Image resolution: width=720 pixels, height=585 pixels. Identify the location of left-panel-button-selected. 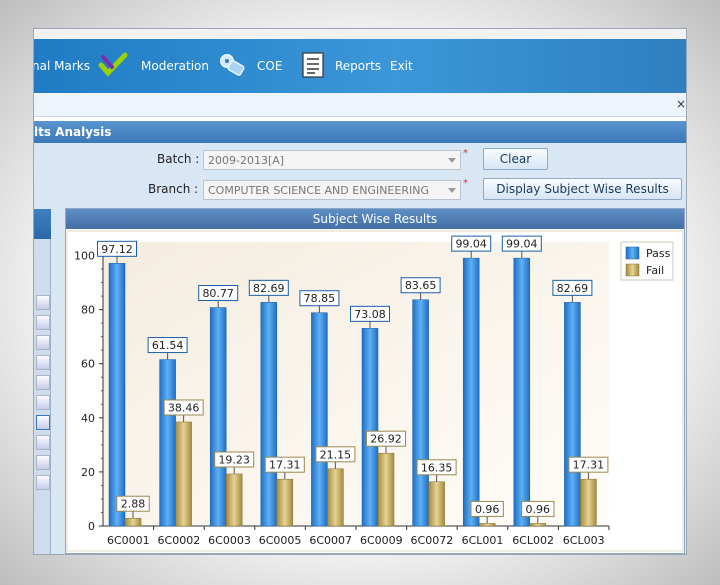
(43, 422).